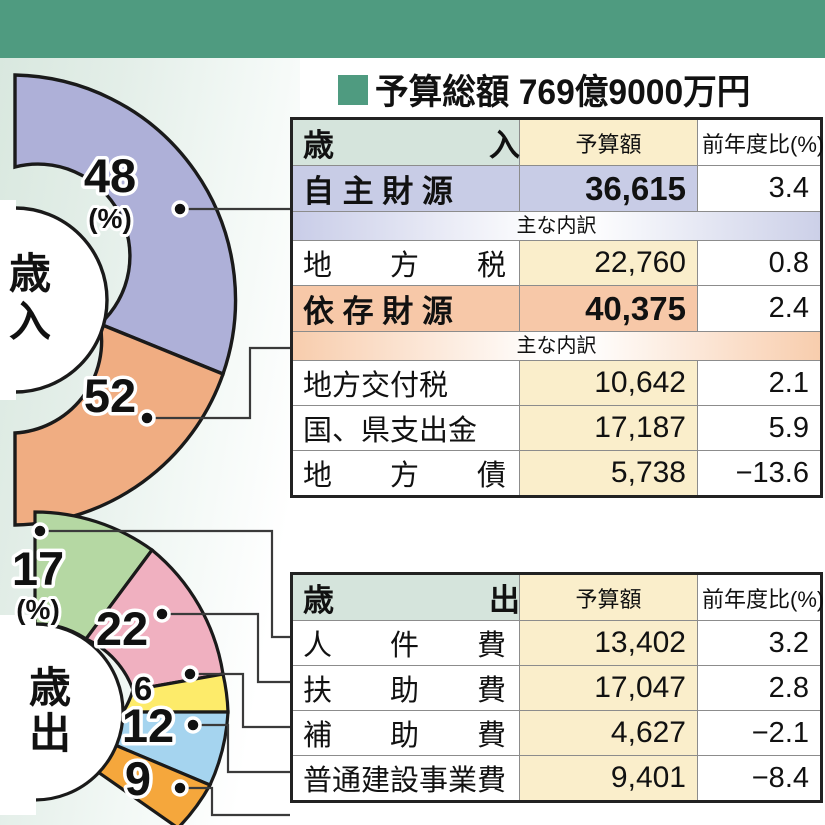  Describe the element at coordinates (411, 600) in the screenshot. I see `expense-header-name-text: 歳 出` at that location.